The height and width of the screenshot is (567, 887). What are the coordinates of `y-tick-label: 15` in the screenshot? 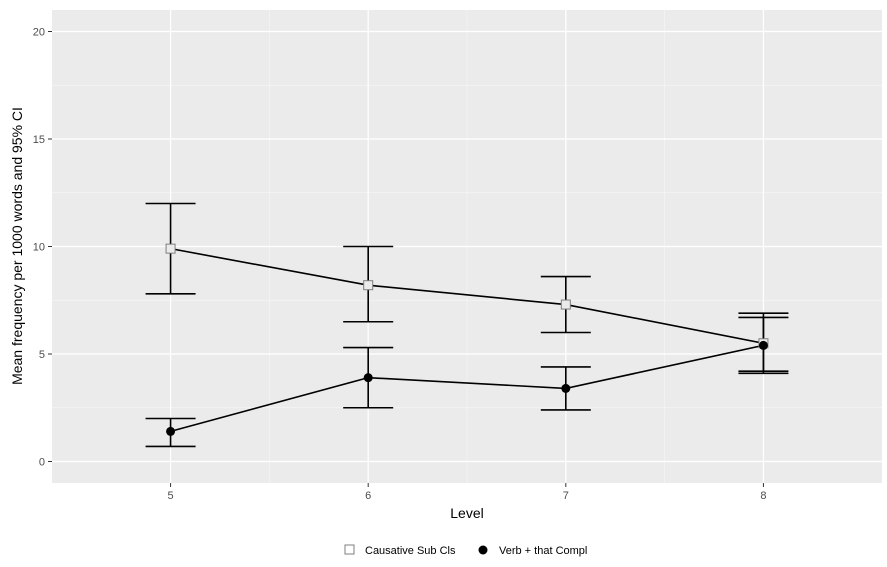 It's located at (39, 140).